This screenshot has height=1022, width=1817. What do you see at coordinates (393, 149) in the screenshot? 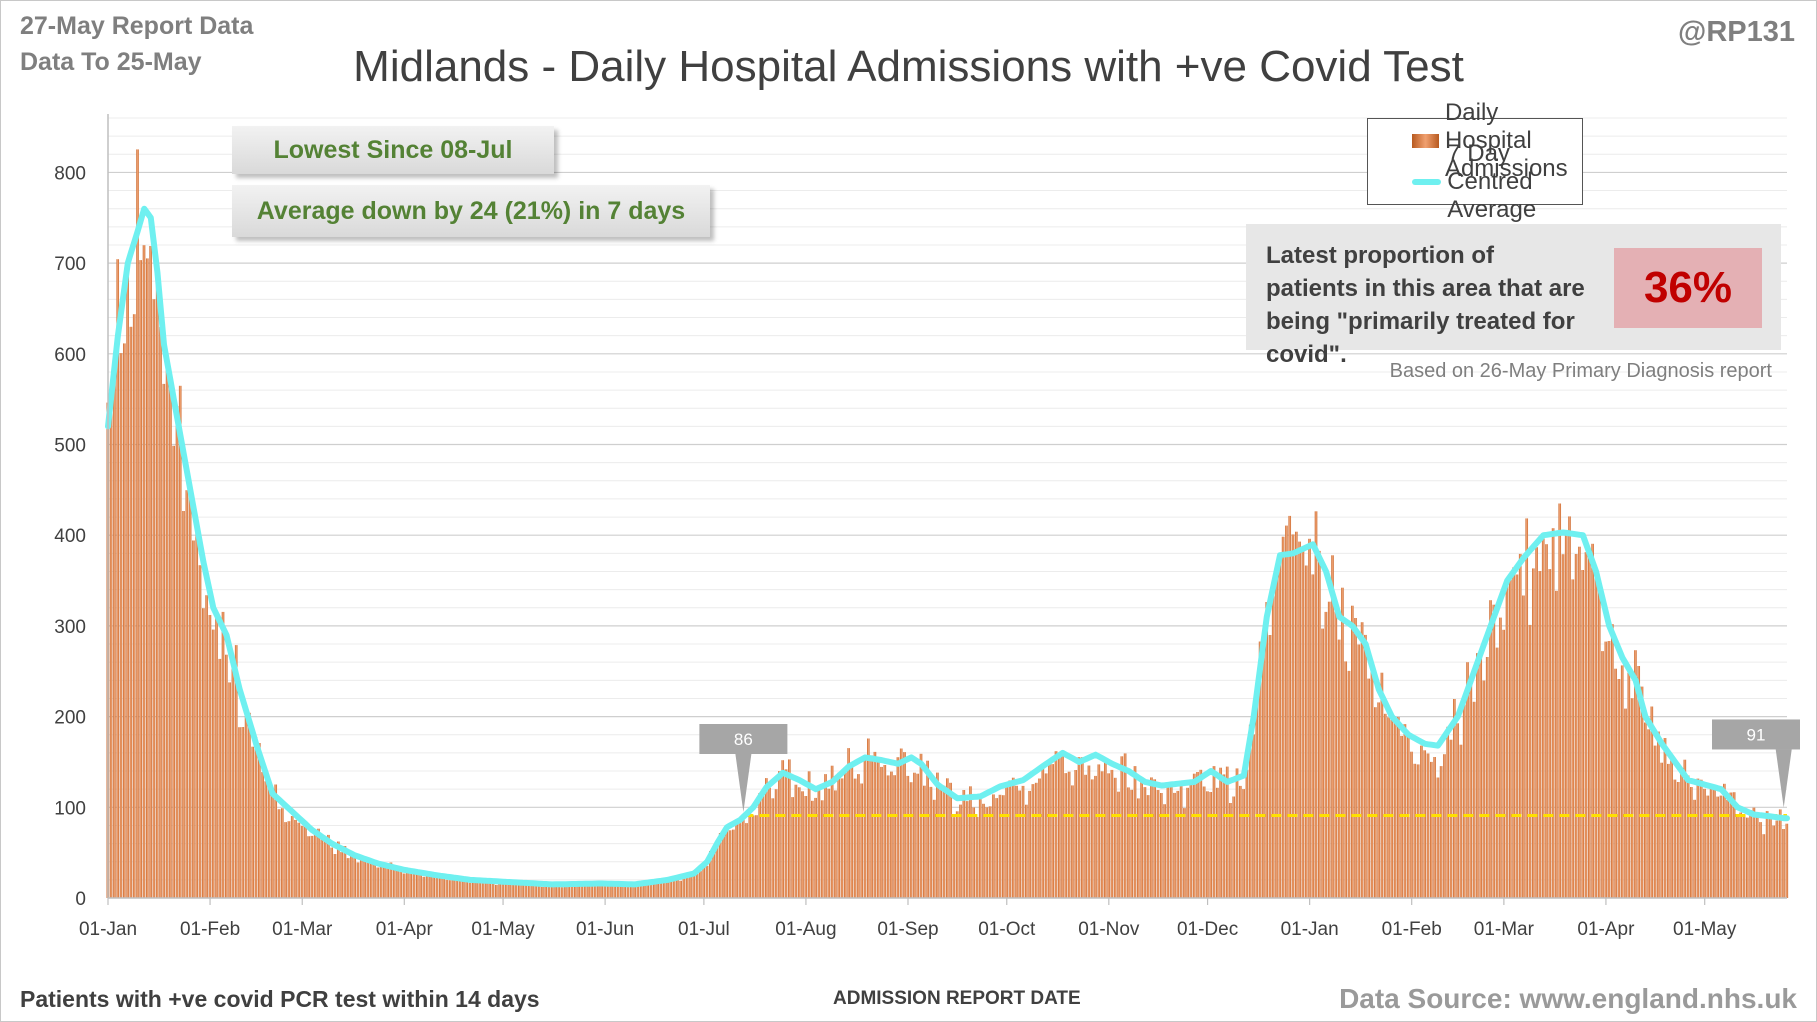
I see `lowest-since-text: Lowest Since 08-Jul` at bounding box center [393, 149].